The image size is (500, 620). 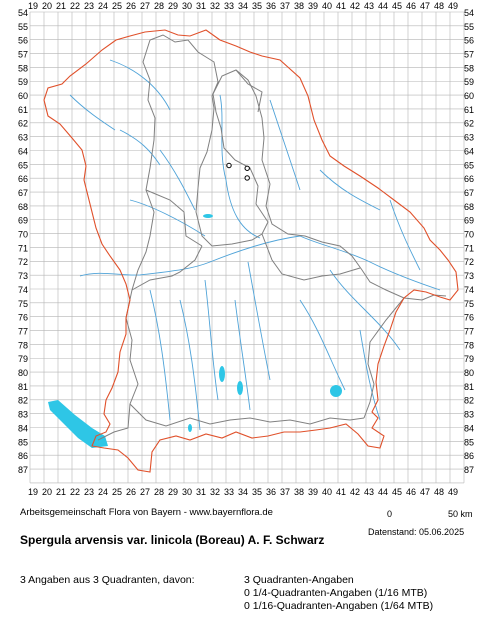 What do you see at coordinates (285, 6) in the screenshot?
I see `column-label: 37` at bounding box center [285, 6].